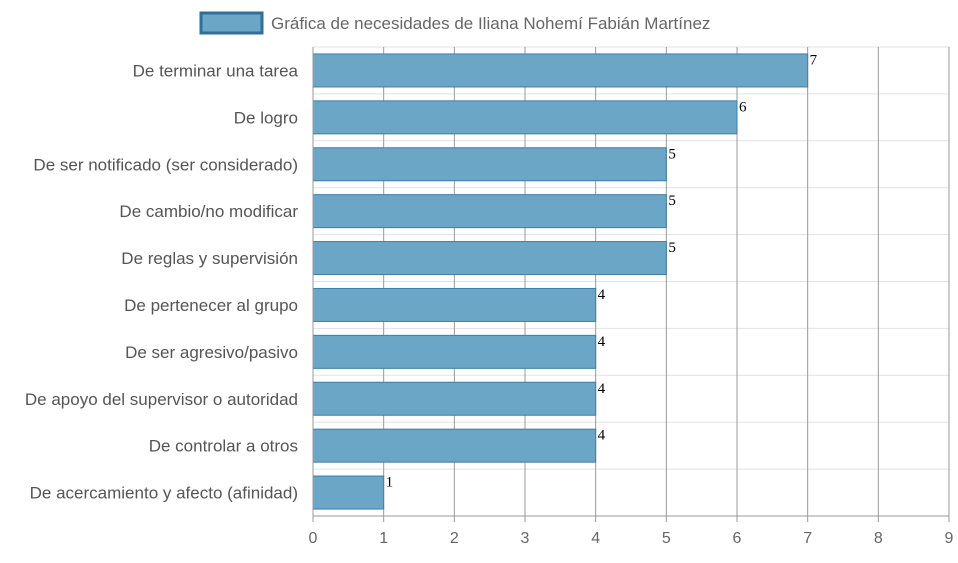 This screenshot has height=563, width=958. What do you see at coordinates (878, 538) in the screenshot?
I see `x-tick-label: 8` at bounding box center [878, 538].